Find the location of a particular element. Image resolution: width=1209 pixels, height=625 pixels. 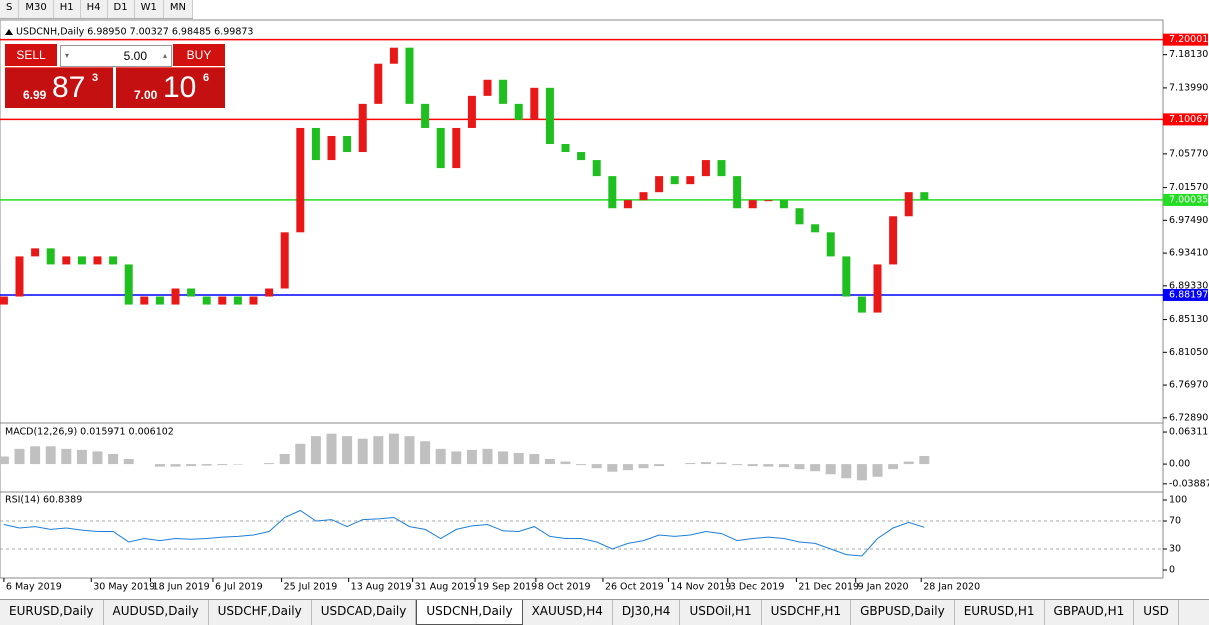

bid-main: 87 is located at coordinates (69, 87).